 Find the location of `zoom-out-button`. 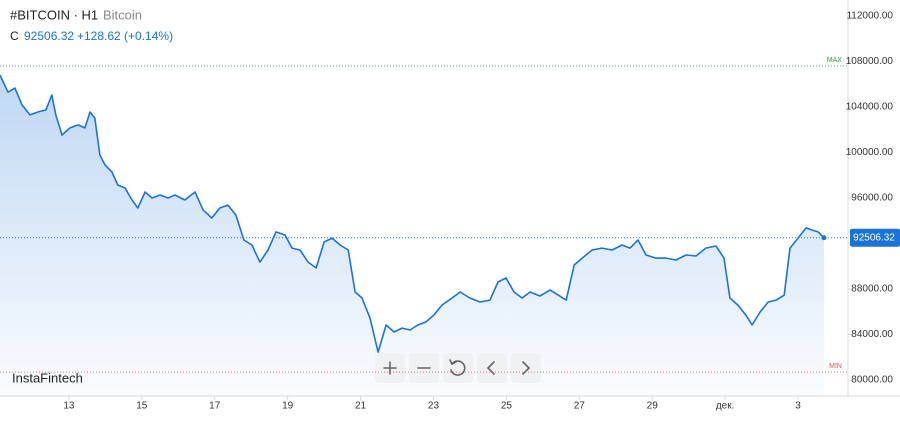

zoom-out-button is located at coordinates (424, 368).